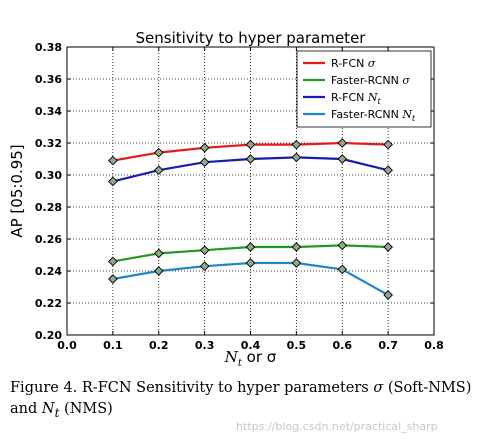 This screenshot has width=495, height=442. Describe the element at coordinates (48, 47) in the screenshot. I see `y-tick-label-9: 0.38` at that location.